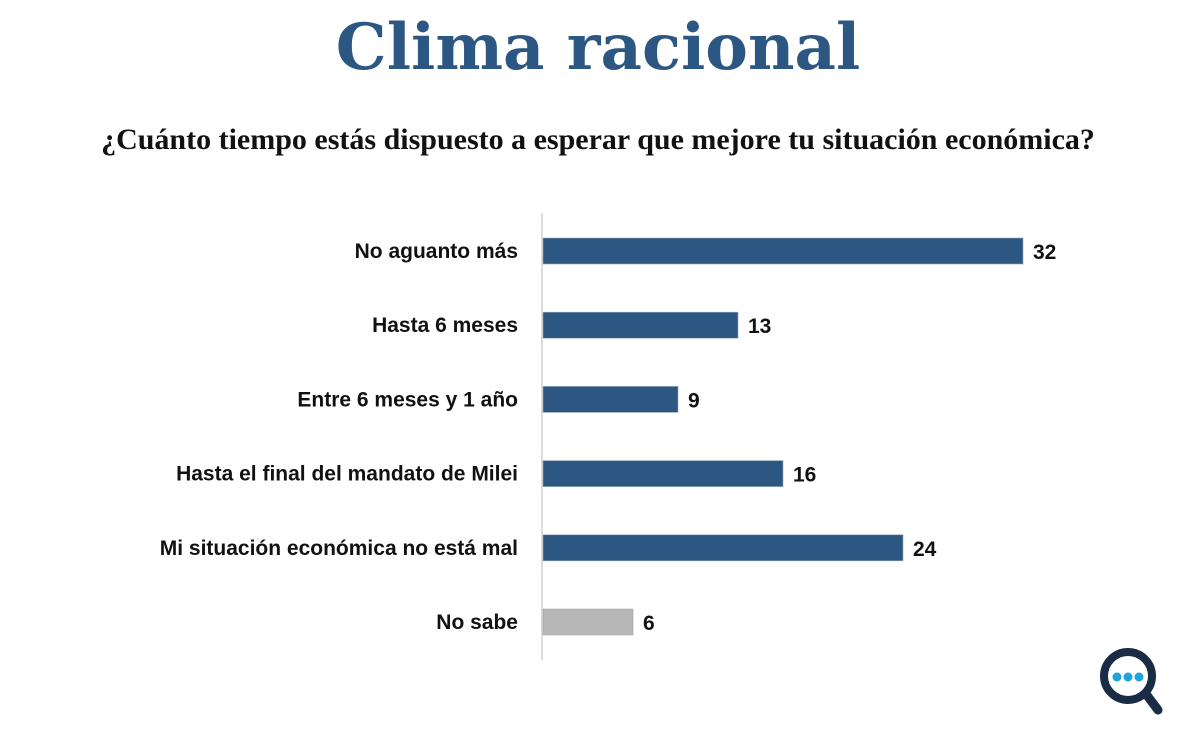 This screenshot has width=1196, height=733. What do you see at coordinates (925, 549) in the screenshot?
I see `data-label: 24` at bounding box center [925, 549].